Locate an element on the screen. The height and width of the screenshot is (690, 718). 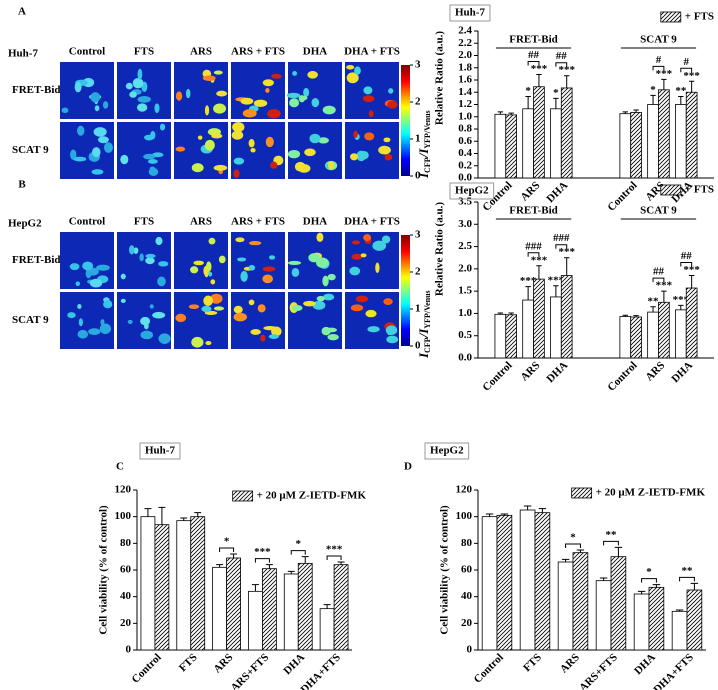
column-label: ARS + FTS is located at coordinates (258, 222).